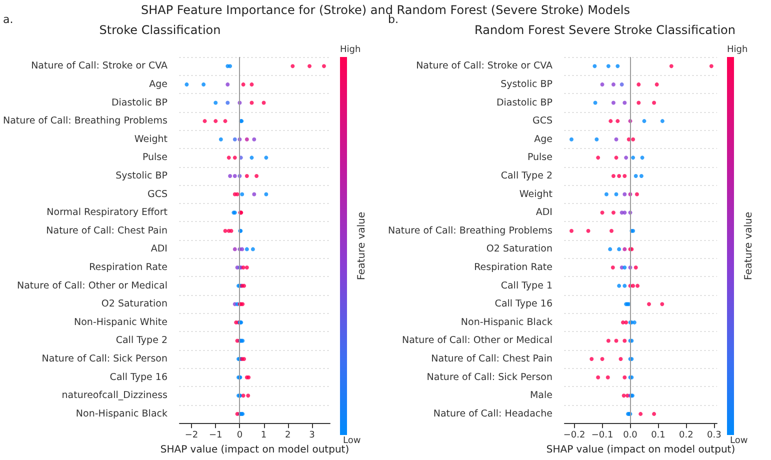 The image size is (771, 460). I want to click on x-tick-label: 0.1, so click(658, 435).